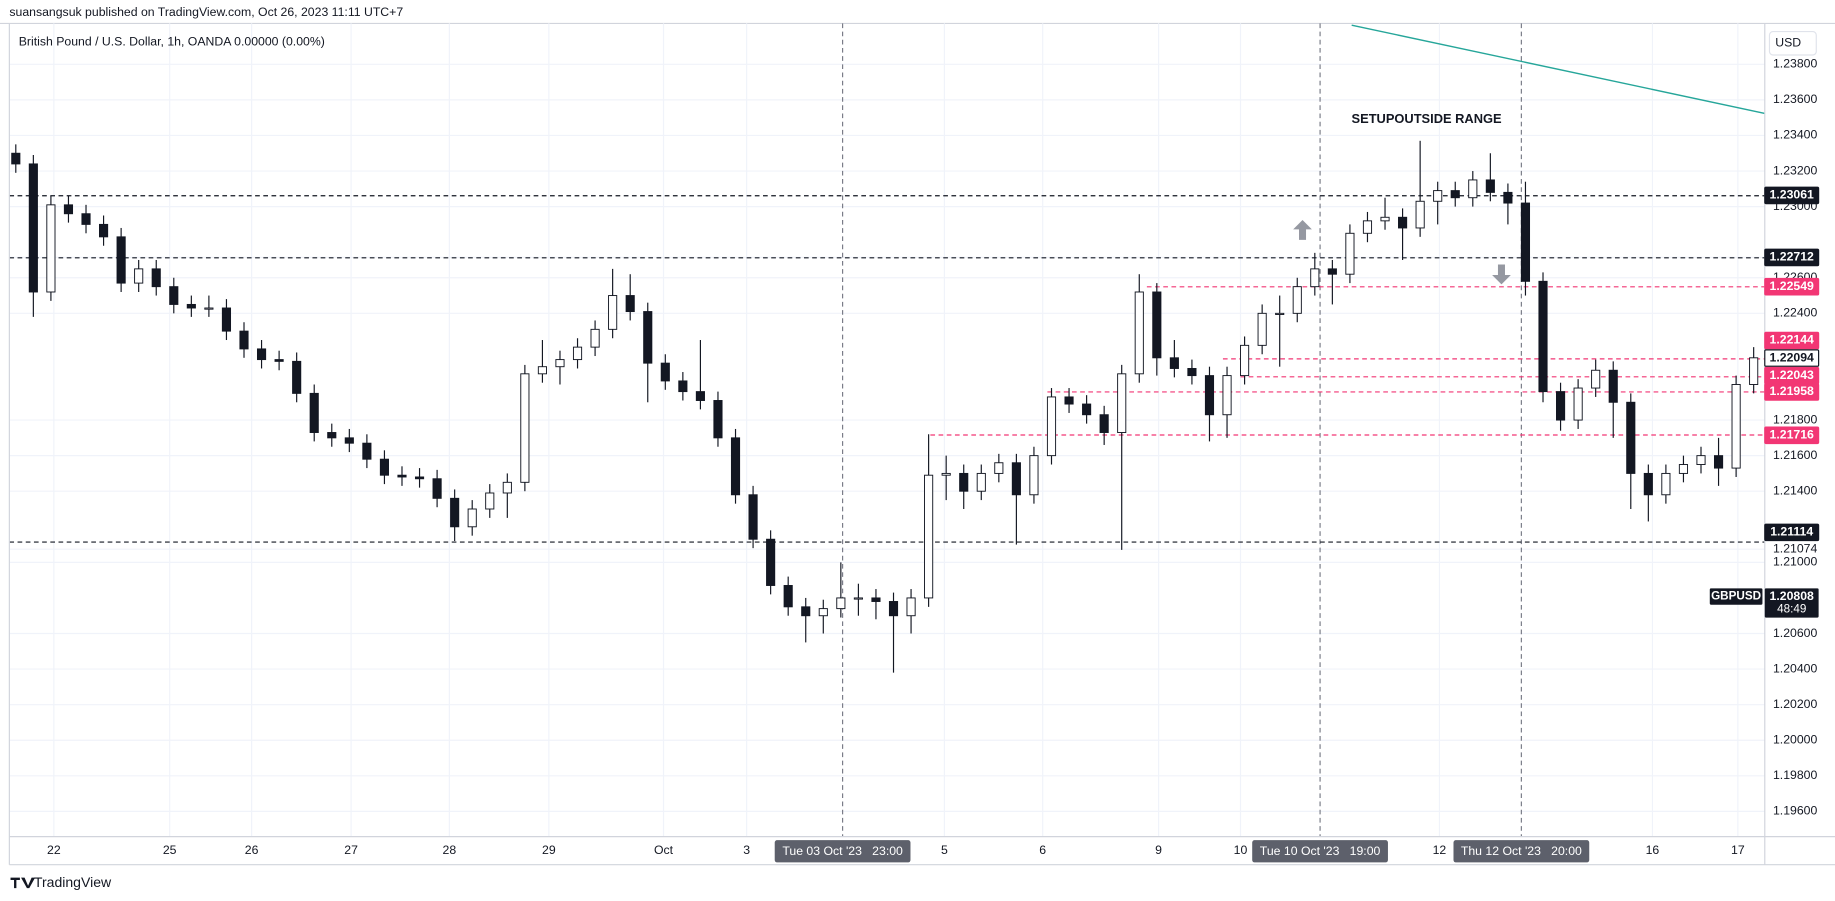 This screenshot has width=1835, height=901. What do you see at coordinates (1738, 850) in the screenshot?
I see `x-tick-label: 17` at bounding box center [1738, 850].